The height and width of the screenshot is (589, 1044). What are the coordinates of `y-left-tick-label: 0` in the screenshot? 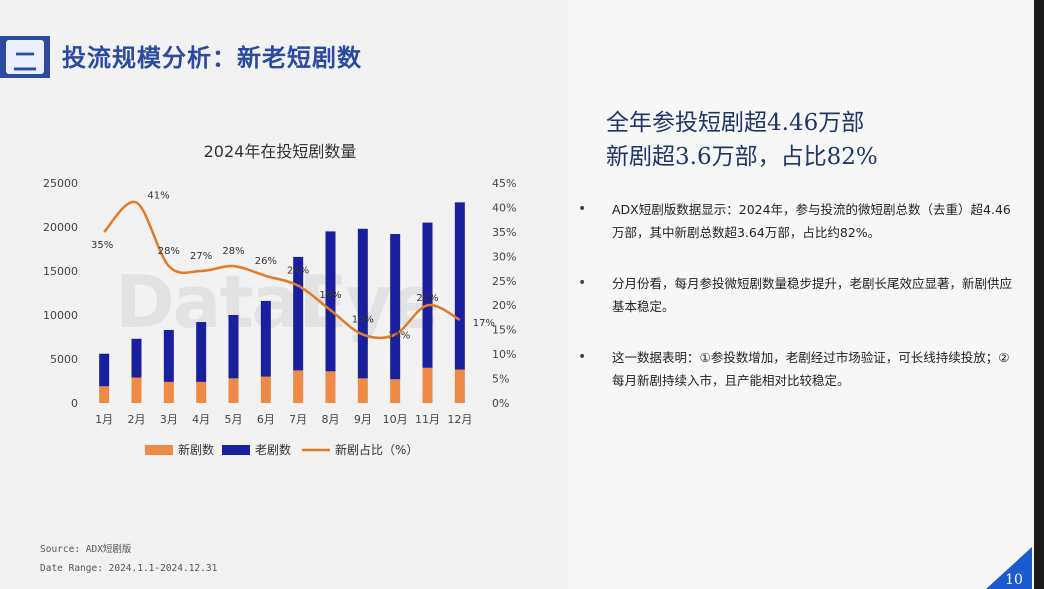 It's located at (74, 403).